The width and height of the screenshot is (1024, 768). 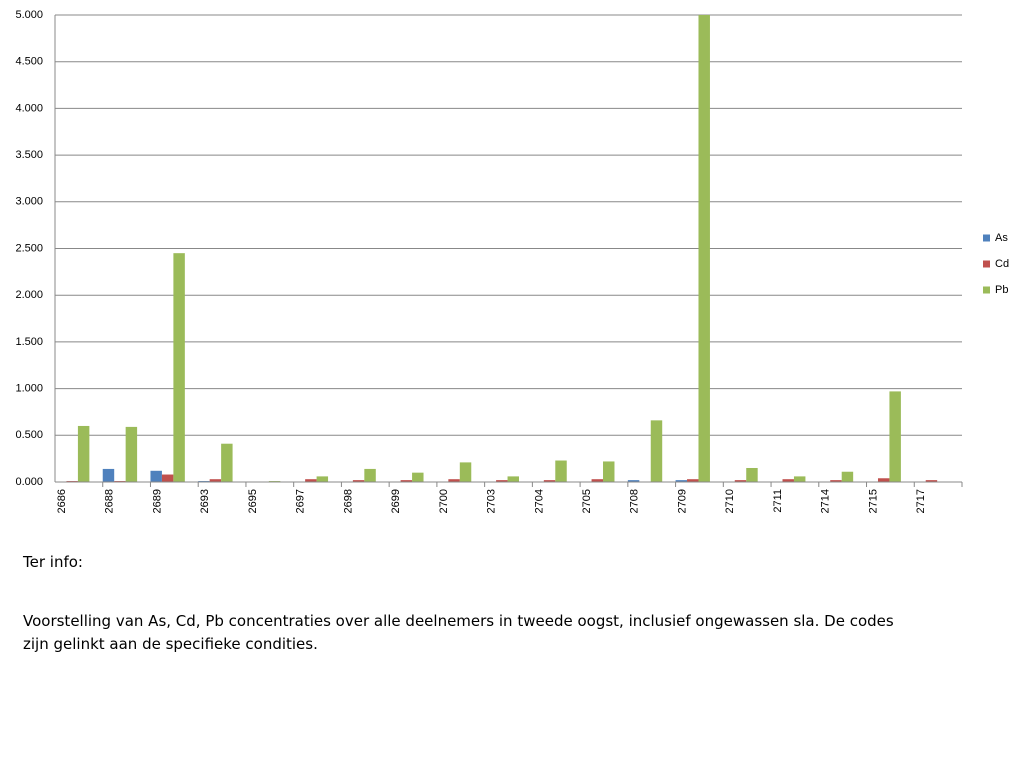 What do you see at coordinates (1001, 290) in the screenshot?
I see `legend-label: Pb` at bounding box center [1001, 290].